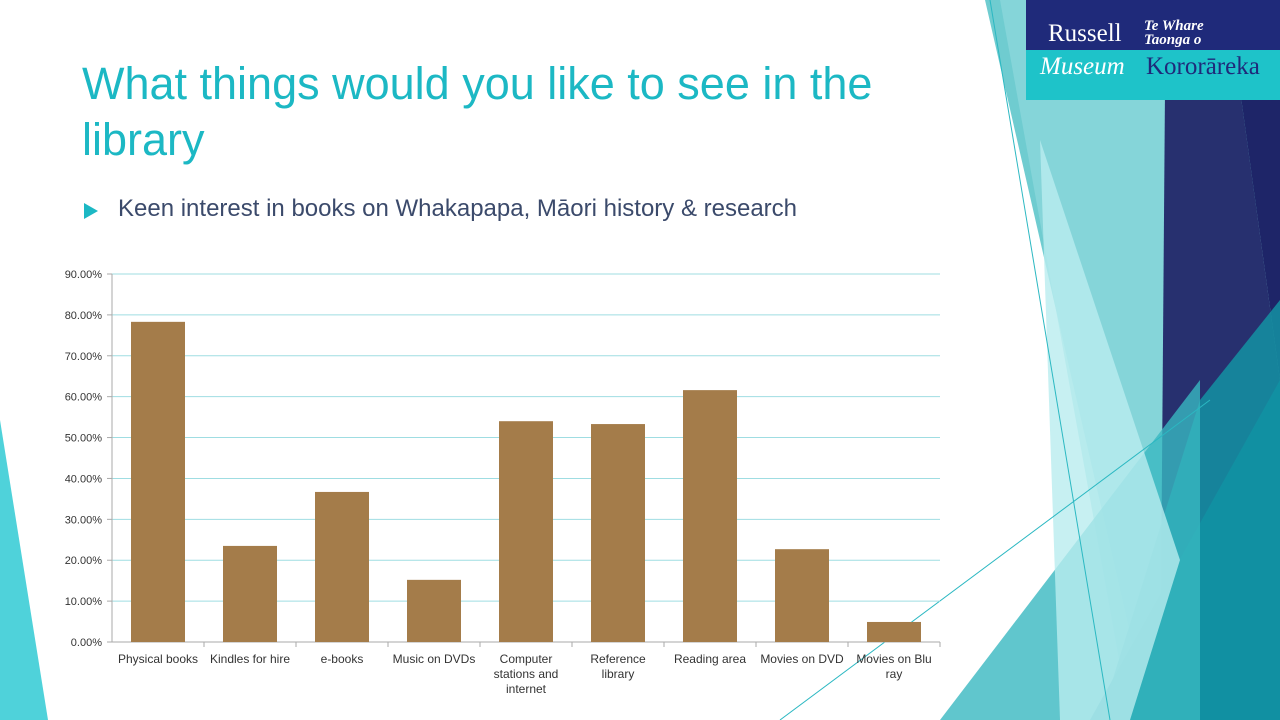 The height and width of the screenshot is (720, 1280). I want to click on bullet-marker, so click(91, 211).